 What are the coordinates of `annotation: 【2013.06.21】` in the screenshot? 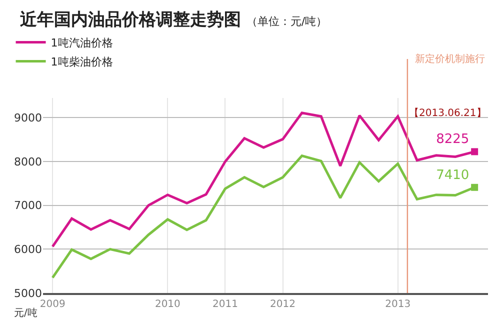 It's located at (447, 113).